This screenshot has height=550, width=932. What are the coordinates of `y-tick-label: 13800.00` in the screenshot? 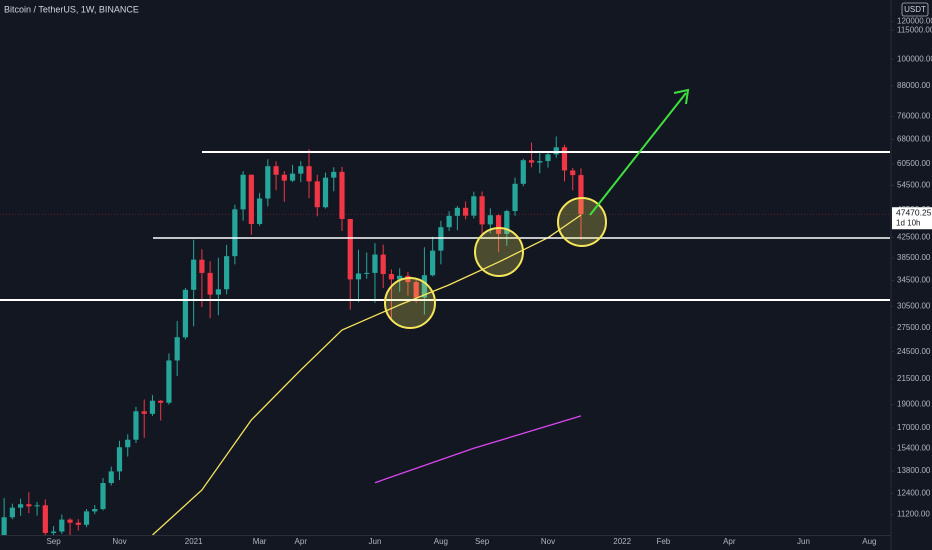 It's located at (914, 470).